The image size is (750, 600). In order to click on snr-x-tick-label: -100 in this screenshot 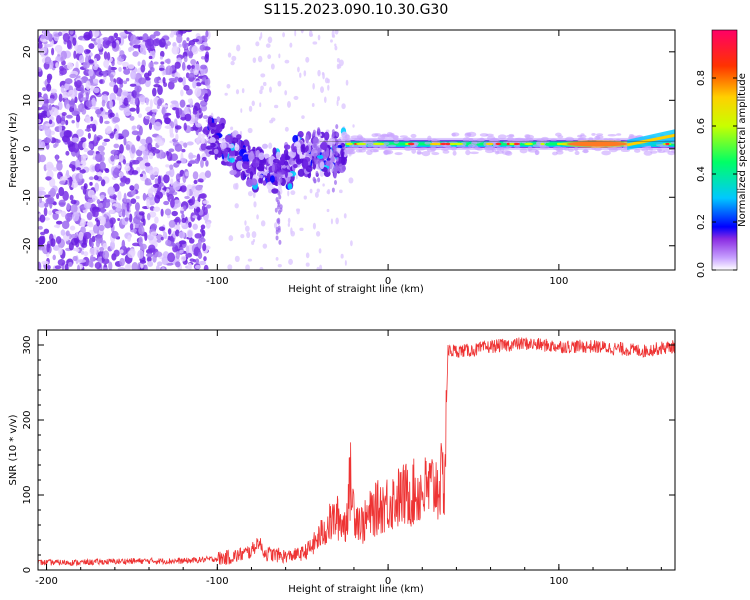, I will do `click(217, 581)`.